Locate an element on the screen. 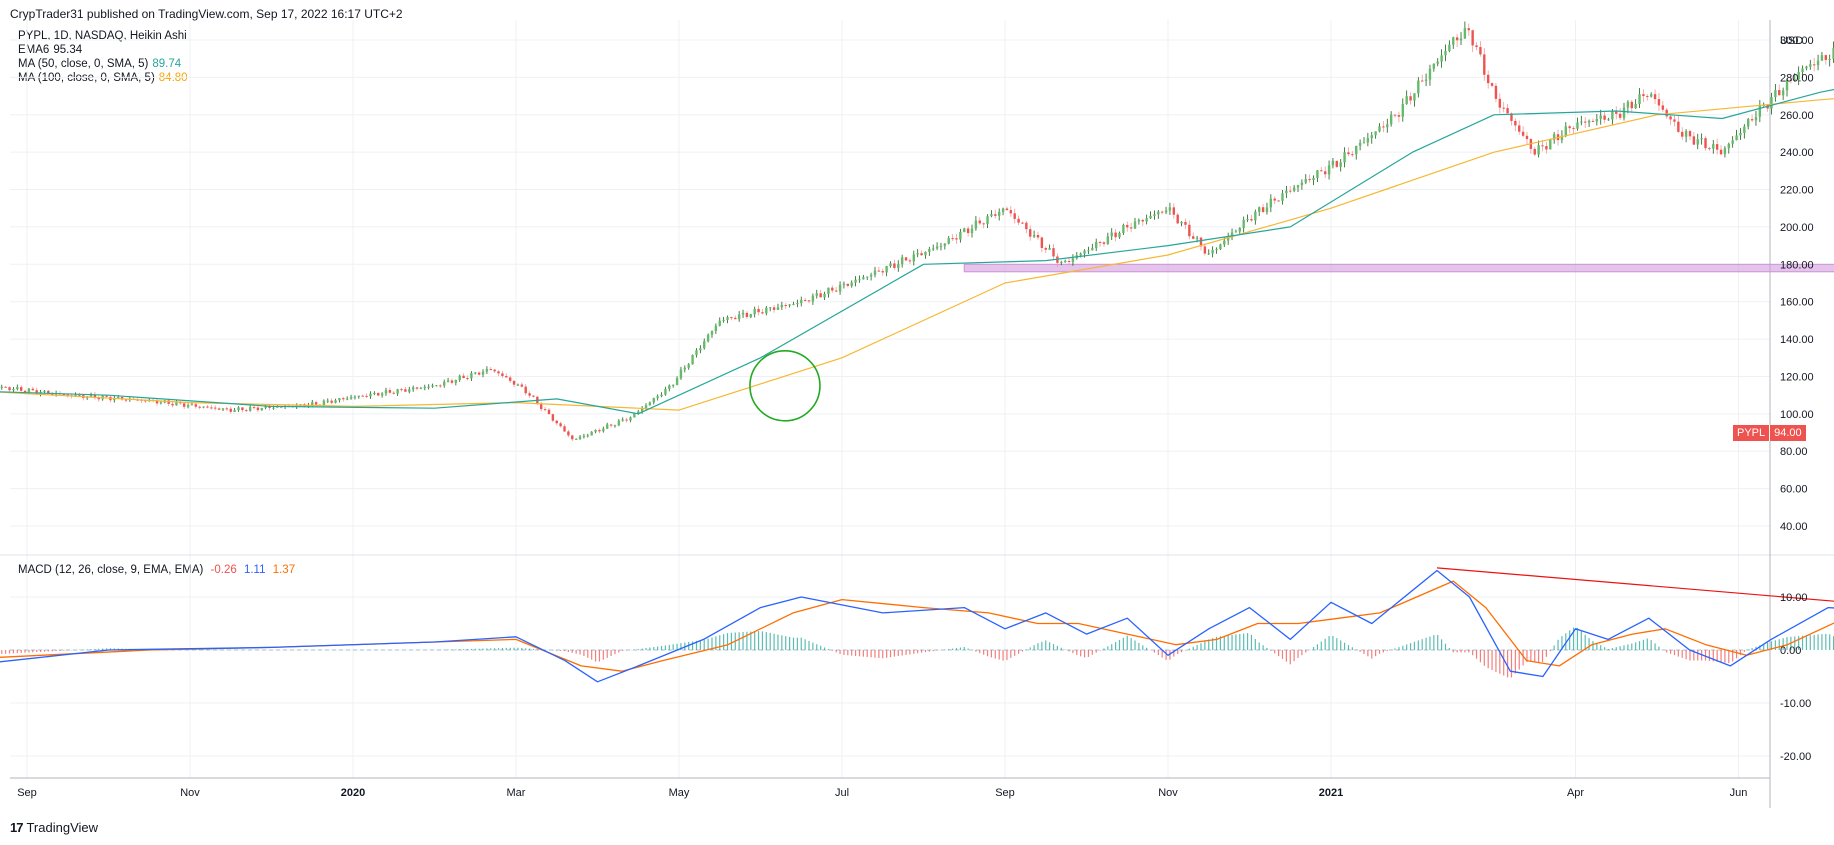 This screenshot has width=1834, height=845. legend-ema-value: 95.34 is located at coordinates (68, 50).